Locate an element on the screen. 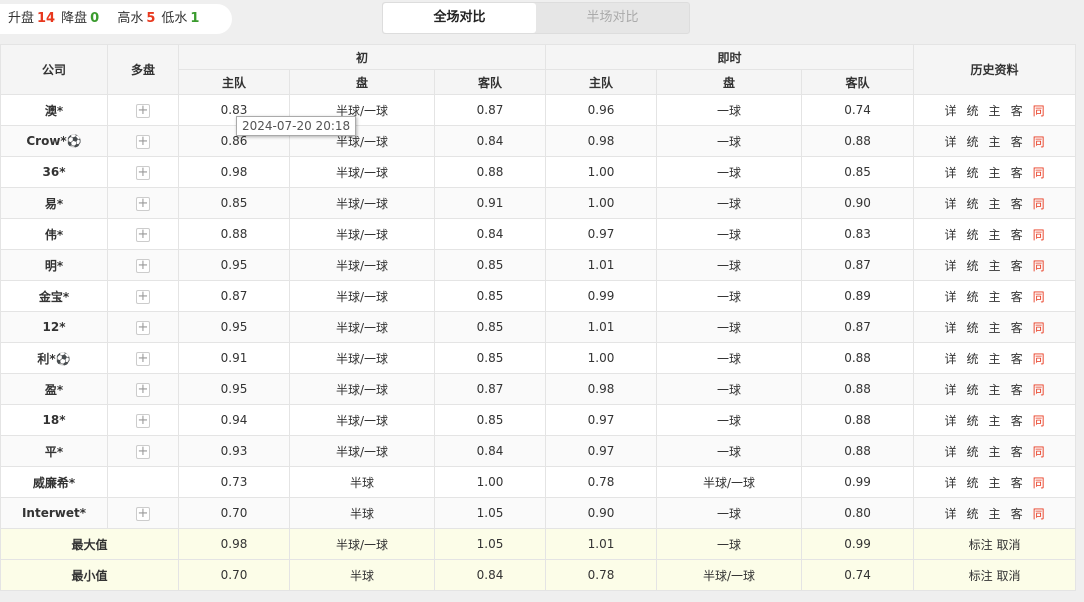  company-name: 威廉希* is located at coordinates (54, 482).